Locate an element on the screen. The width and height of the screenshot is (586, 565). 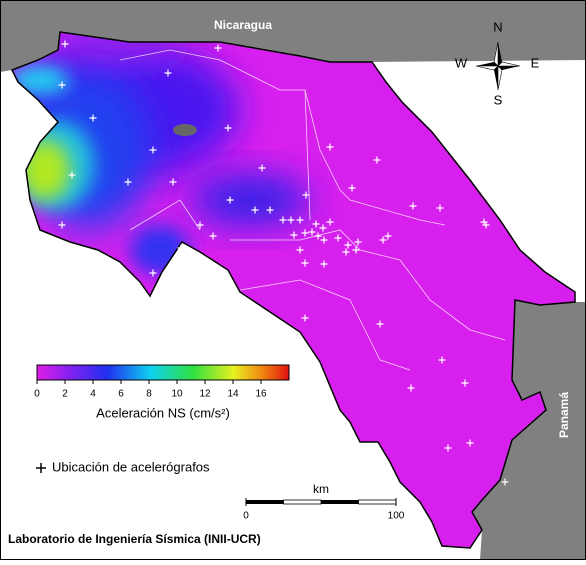
colorbar-tick-label: 14 is located at coordinates (233, 394).